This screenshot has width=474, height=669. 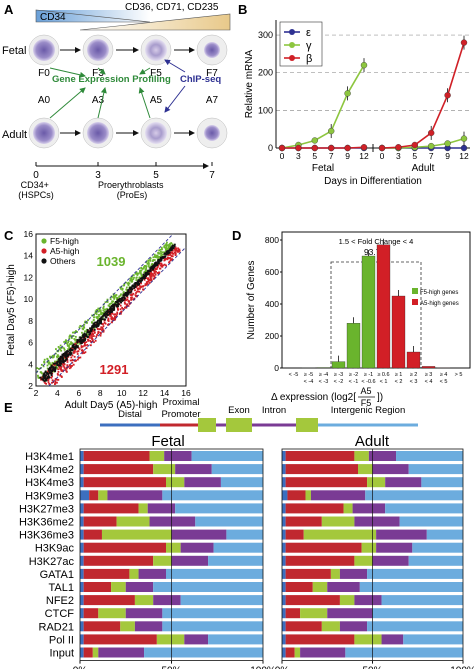 What do you see at coordinates (313, 397) in the screenshot?
I see `d-xlabel-prefix: Δ expression (log2[` at bounding box center [313, 397].